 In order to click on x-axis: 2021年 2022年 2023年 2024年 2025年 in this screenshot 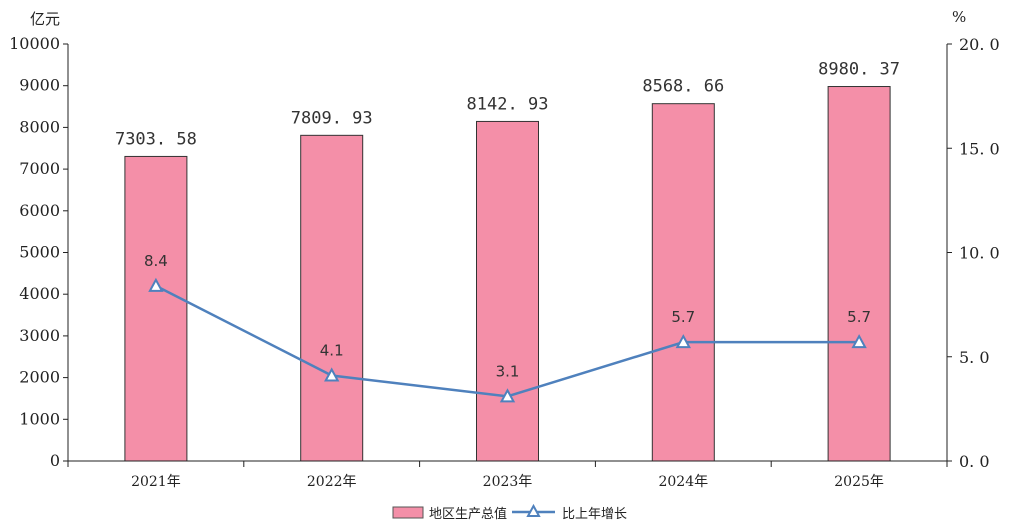, I will do `click(507, 475)`.